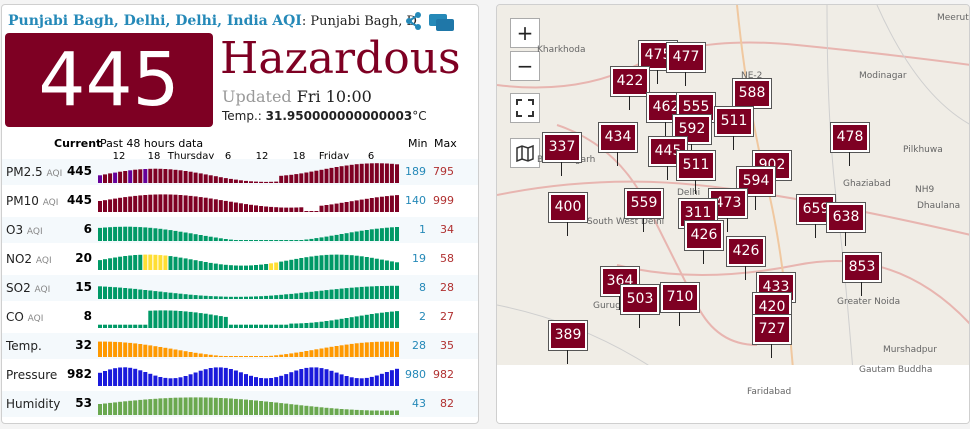 This screenshot has width=970, height=429. What do you see at coordinates (692, 136) in the screenshot?
I see `aqi-marker: 592` at bounding box center [692, 136].